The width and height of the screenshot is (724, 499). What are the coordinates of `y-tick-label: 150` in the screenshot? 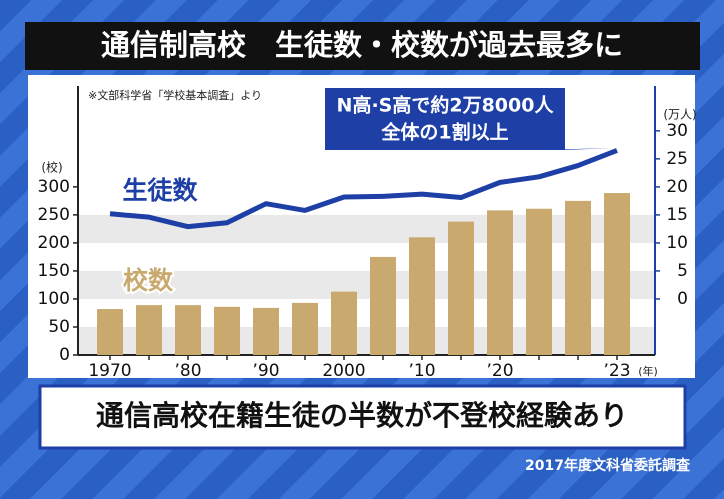 It's located at (54, 271).